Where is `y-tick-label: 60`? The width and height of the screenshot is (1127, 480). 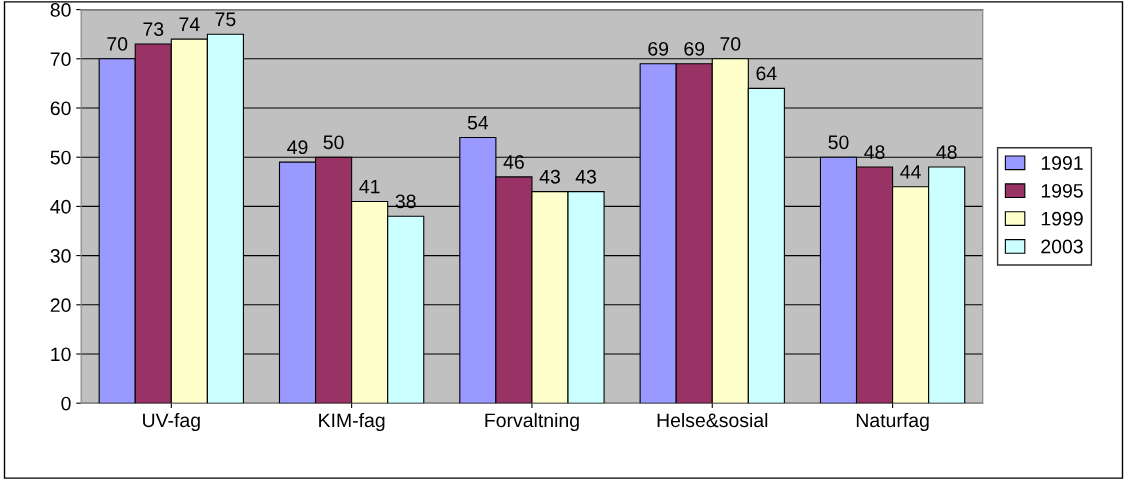 y-tick-label: 60 is located at coordinates (60, 108).